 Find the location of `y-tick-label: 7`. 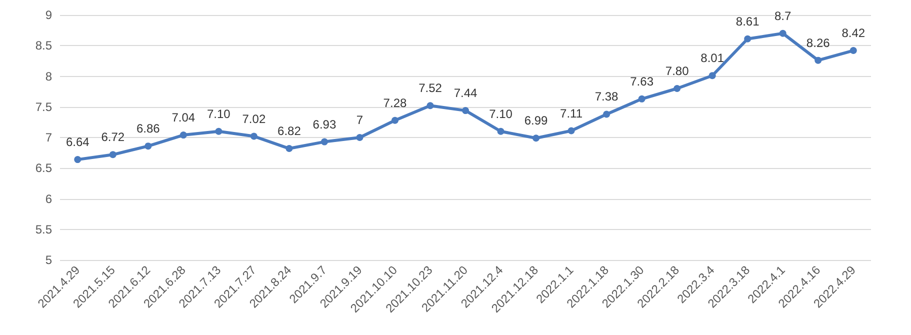

y-tick-label: 7 is located at coordinates (48, 137).